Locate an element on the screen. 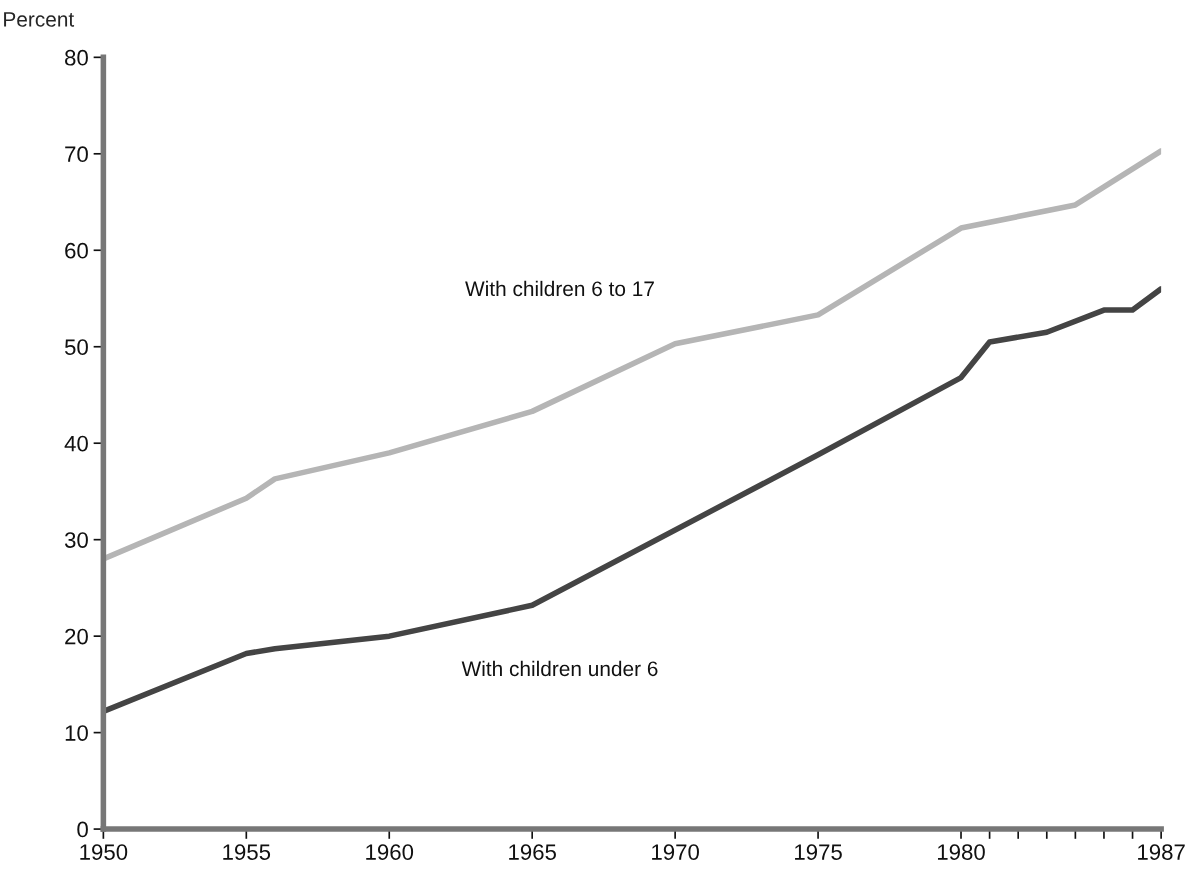  y-tick-label: 80 is located at coordinates (76, 57).